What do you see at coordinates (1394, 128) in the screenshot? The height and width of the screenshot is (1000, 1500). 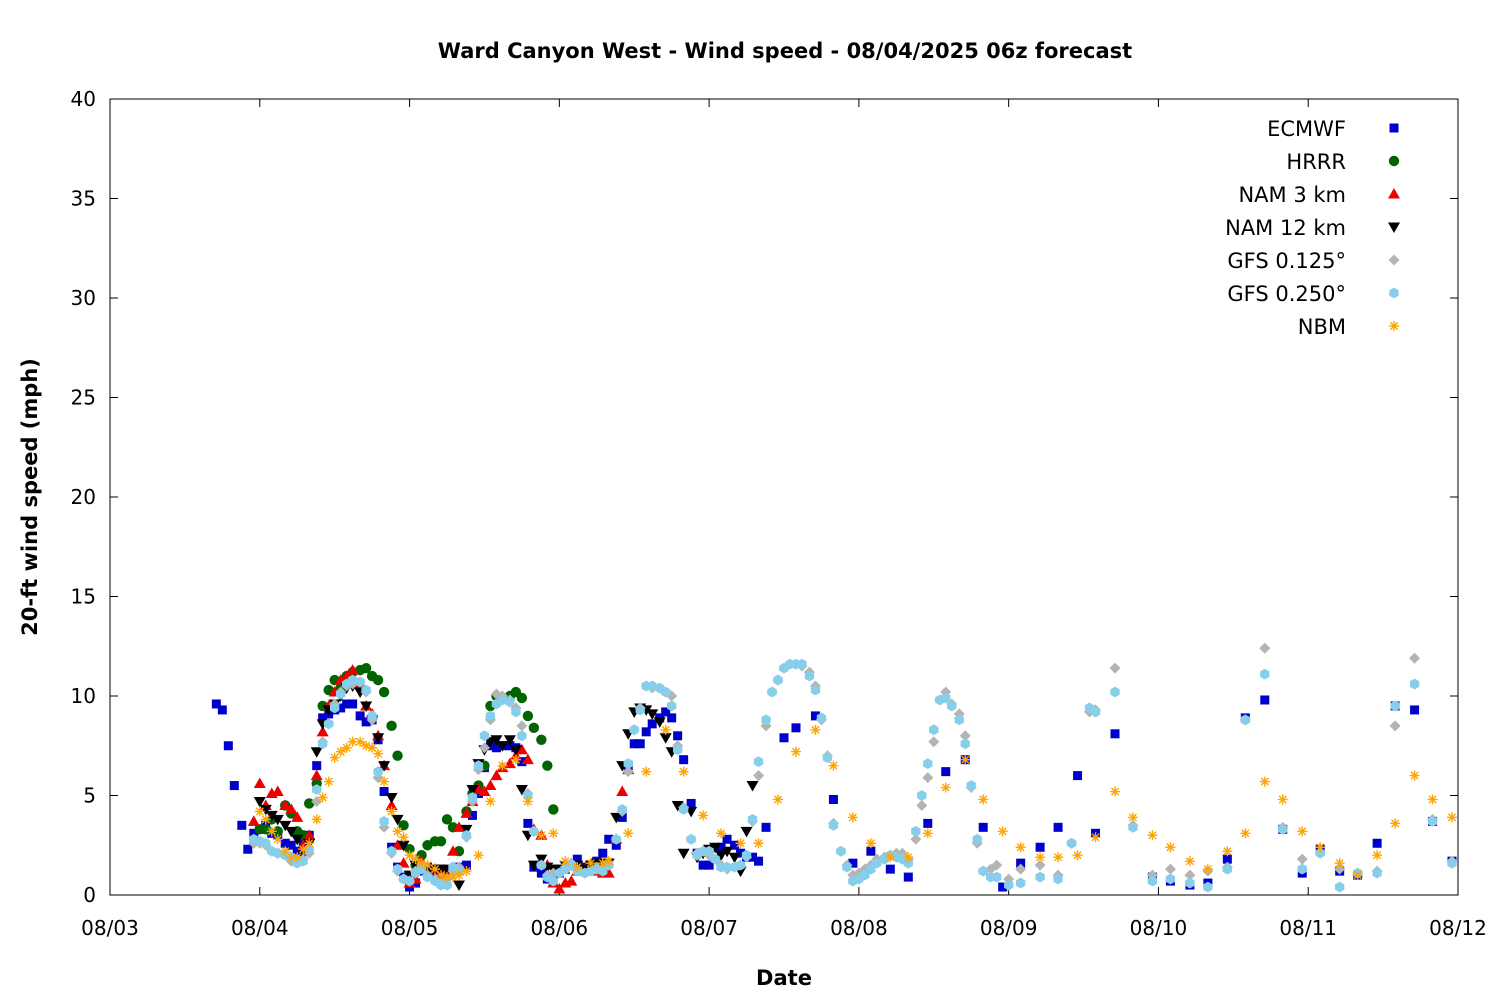 I see `legend-marker-ecmwf` at bounding box center [1394, 128].